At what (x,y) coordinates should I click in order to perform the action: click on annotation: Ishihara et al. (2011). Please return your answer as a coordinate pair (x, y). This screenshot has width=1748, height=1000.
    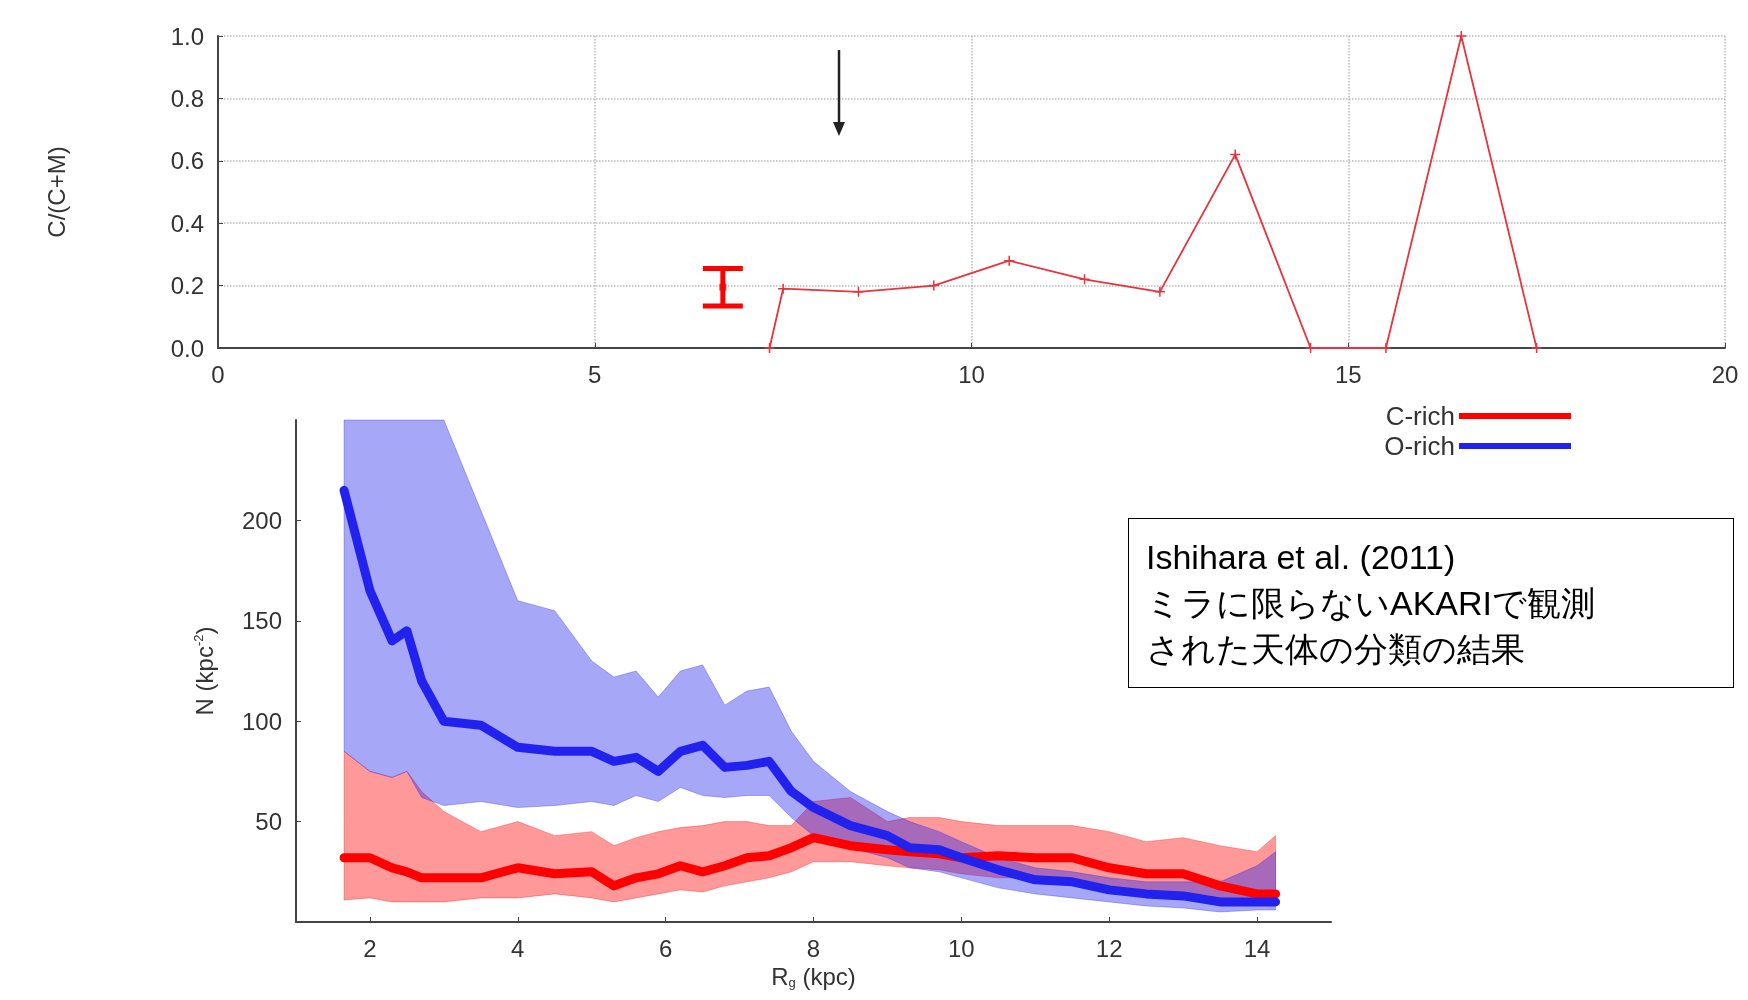
    Looking at the image, I should click on (1301, 557).